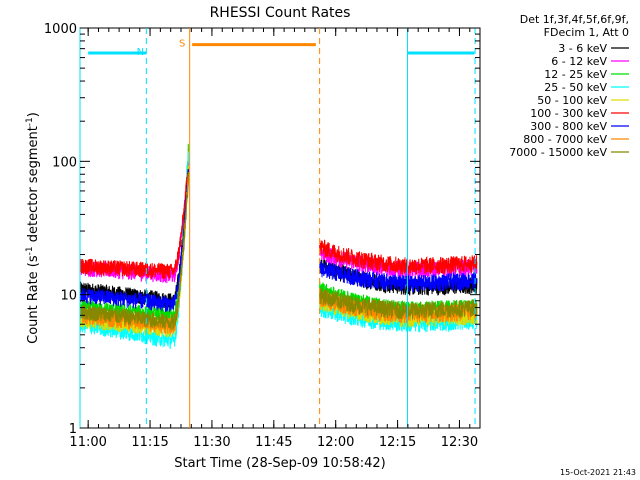  I want to click on legend-label: 6 - 12 keV, so click(579, 61).